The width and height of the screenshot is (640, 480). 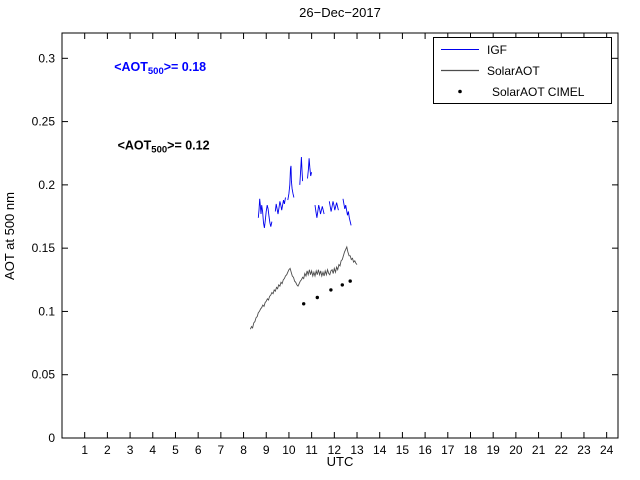 I want to click on solaraot-line, so click(x=303, y=287).